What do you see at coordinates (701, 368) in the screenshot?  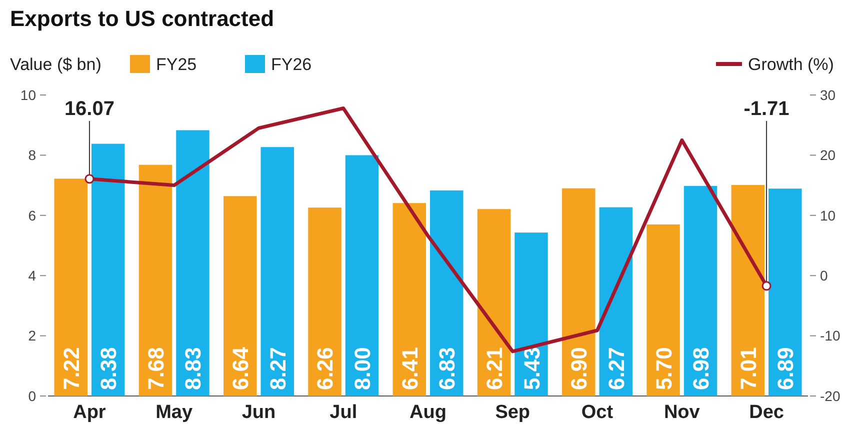 I see `data-label: 6.98` at bounding box center [701, 368].